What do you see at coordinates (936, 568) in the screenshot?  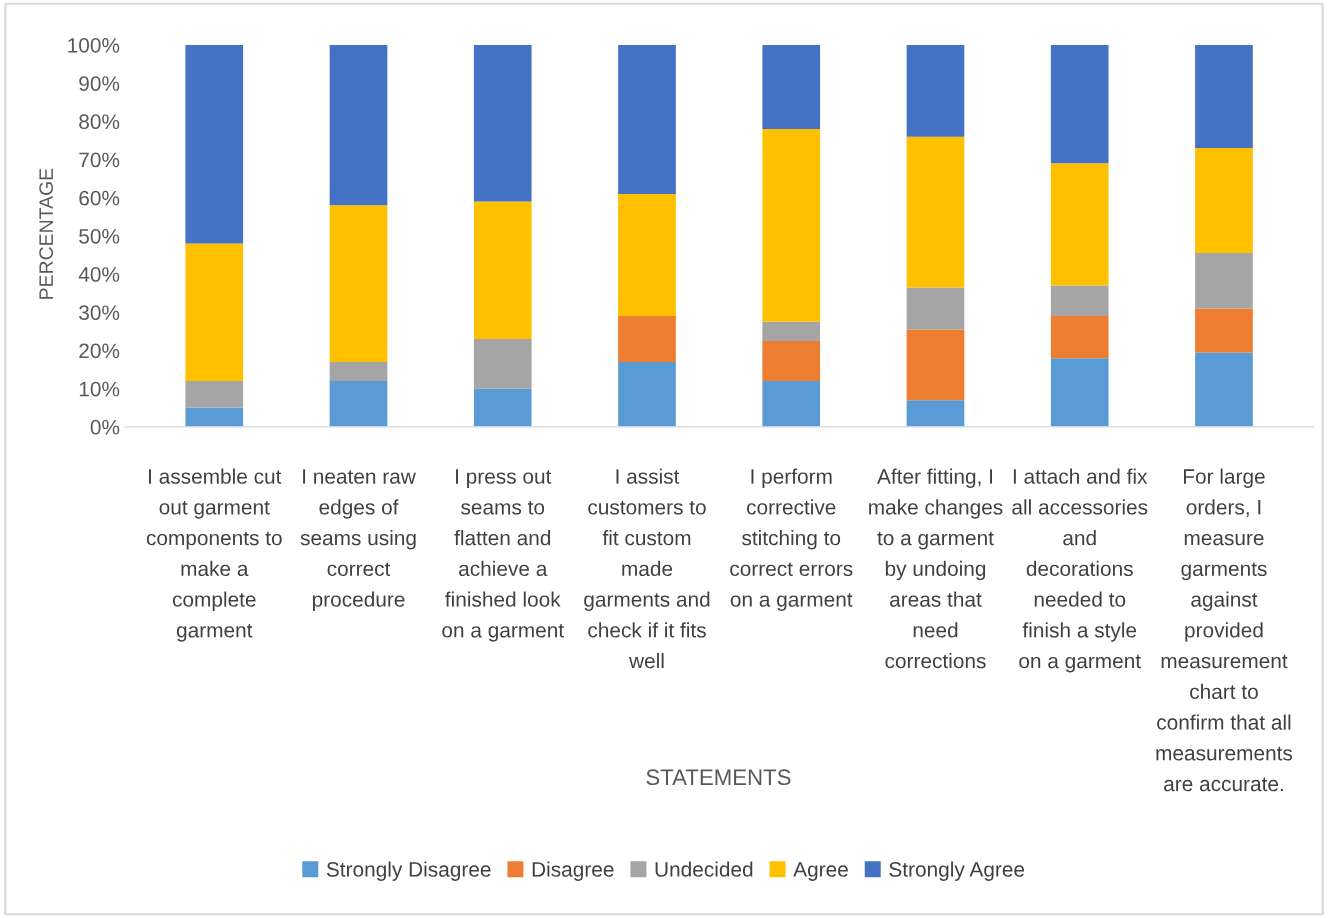 I see `x-tick-label: After fitting, I make changes to a garment by undoing areas that need corrections` at bounding box center [936, 568].